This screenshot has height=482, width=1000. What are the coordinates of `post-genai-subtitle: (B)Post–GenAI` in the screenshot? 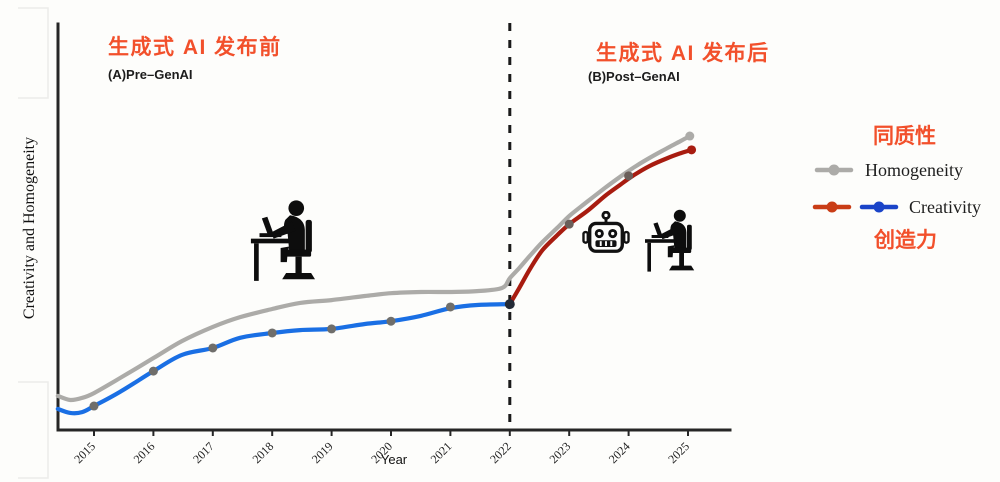 It's located at (634, 76).